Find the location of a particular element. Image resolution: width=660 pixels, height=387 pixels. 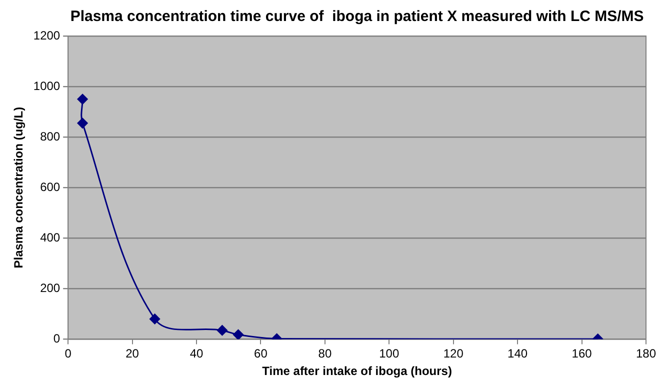

x-tick-label: 140 is located at coordinates (518, 353).